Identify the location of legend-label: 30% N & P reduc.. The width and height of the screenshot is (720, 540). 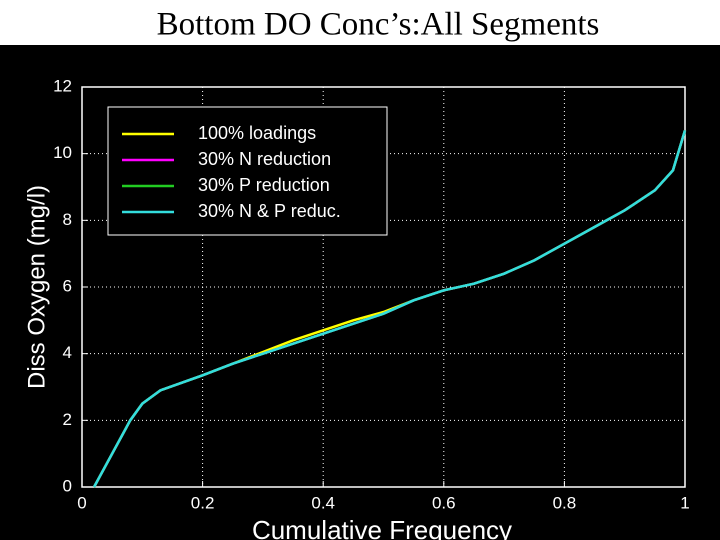
(269, 211).